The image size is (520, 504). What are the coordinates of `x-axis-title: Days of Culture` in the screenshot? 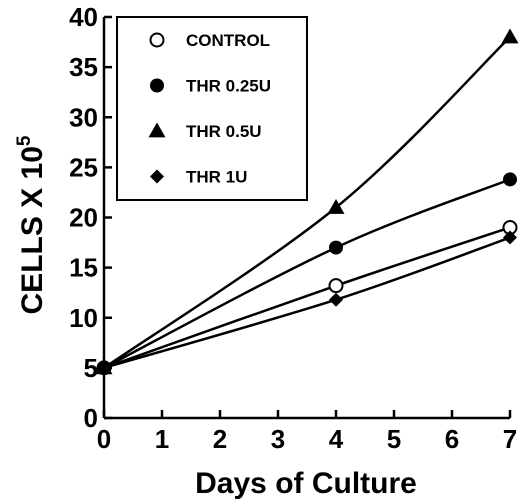 It's located at (306, 483).